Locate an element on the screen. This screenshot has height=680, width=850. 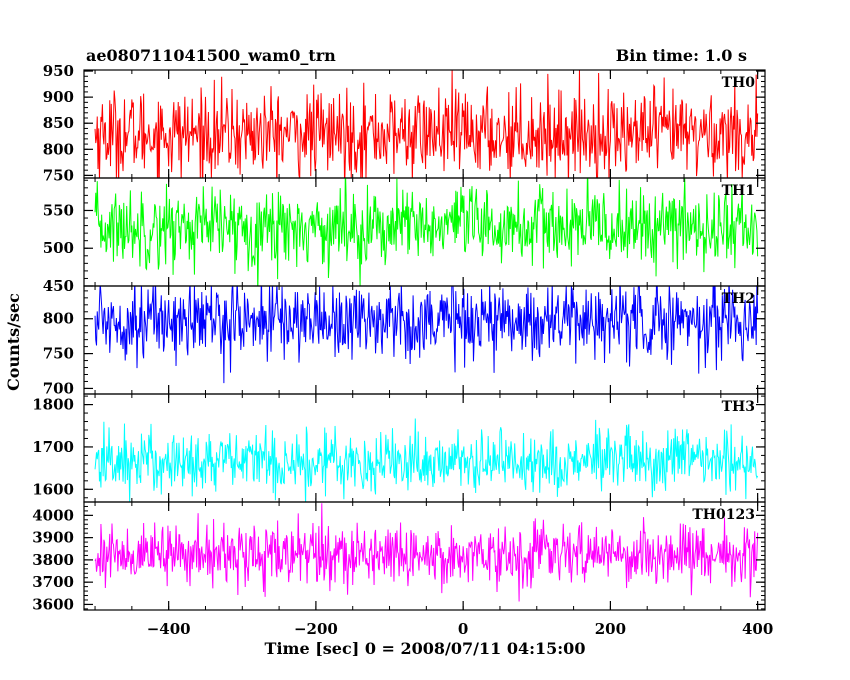
panel-frame-th3 is located at coordinates (424, 448).